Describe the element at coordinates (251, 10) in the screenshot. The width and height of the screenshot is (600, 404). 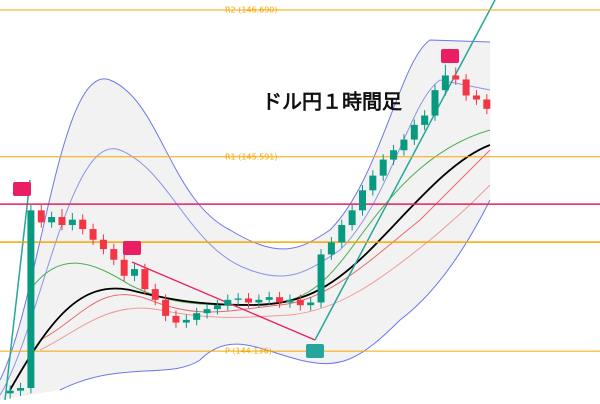
I see `level-label: R2 (146.690)` at that location.